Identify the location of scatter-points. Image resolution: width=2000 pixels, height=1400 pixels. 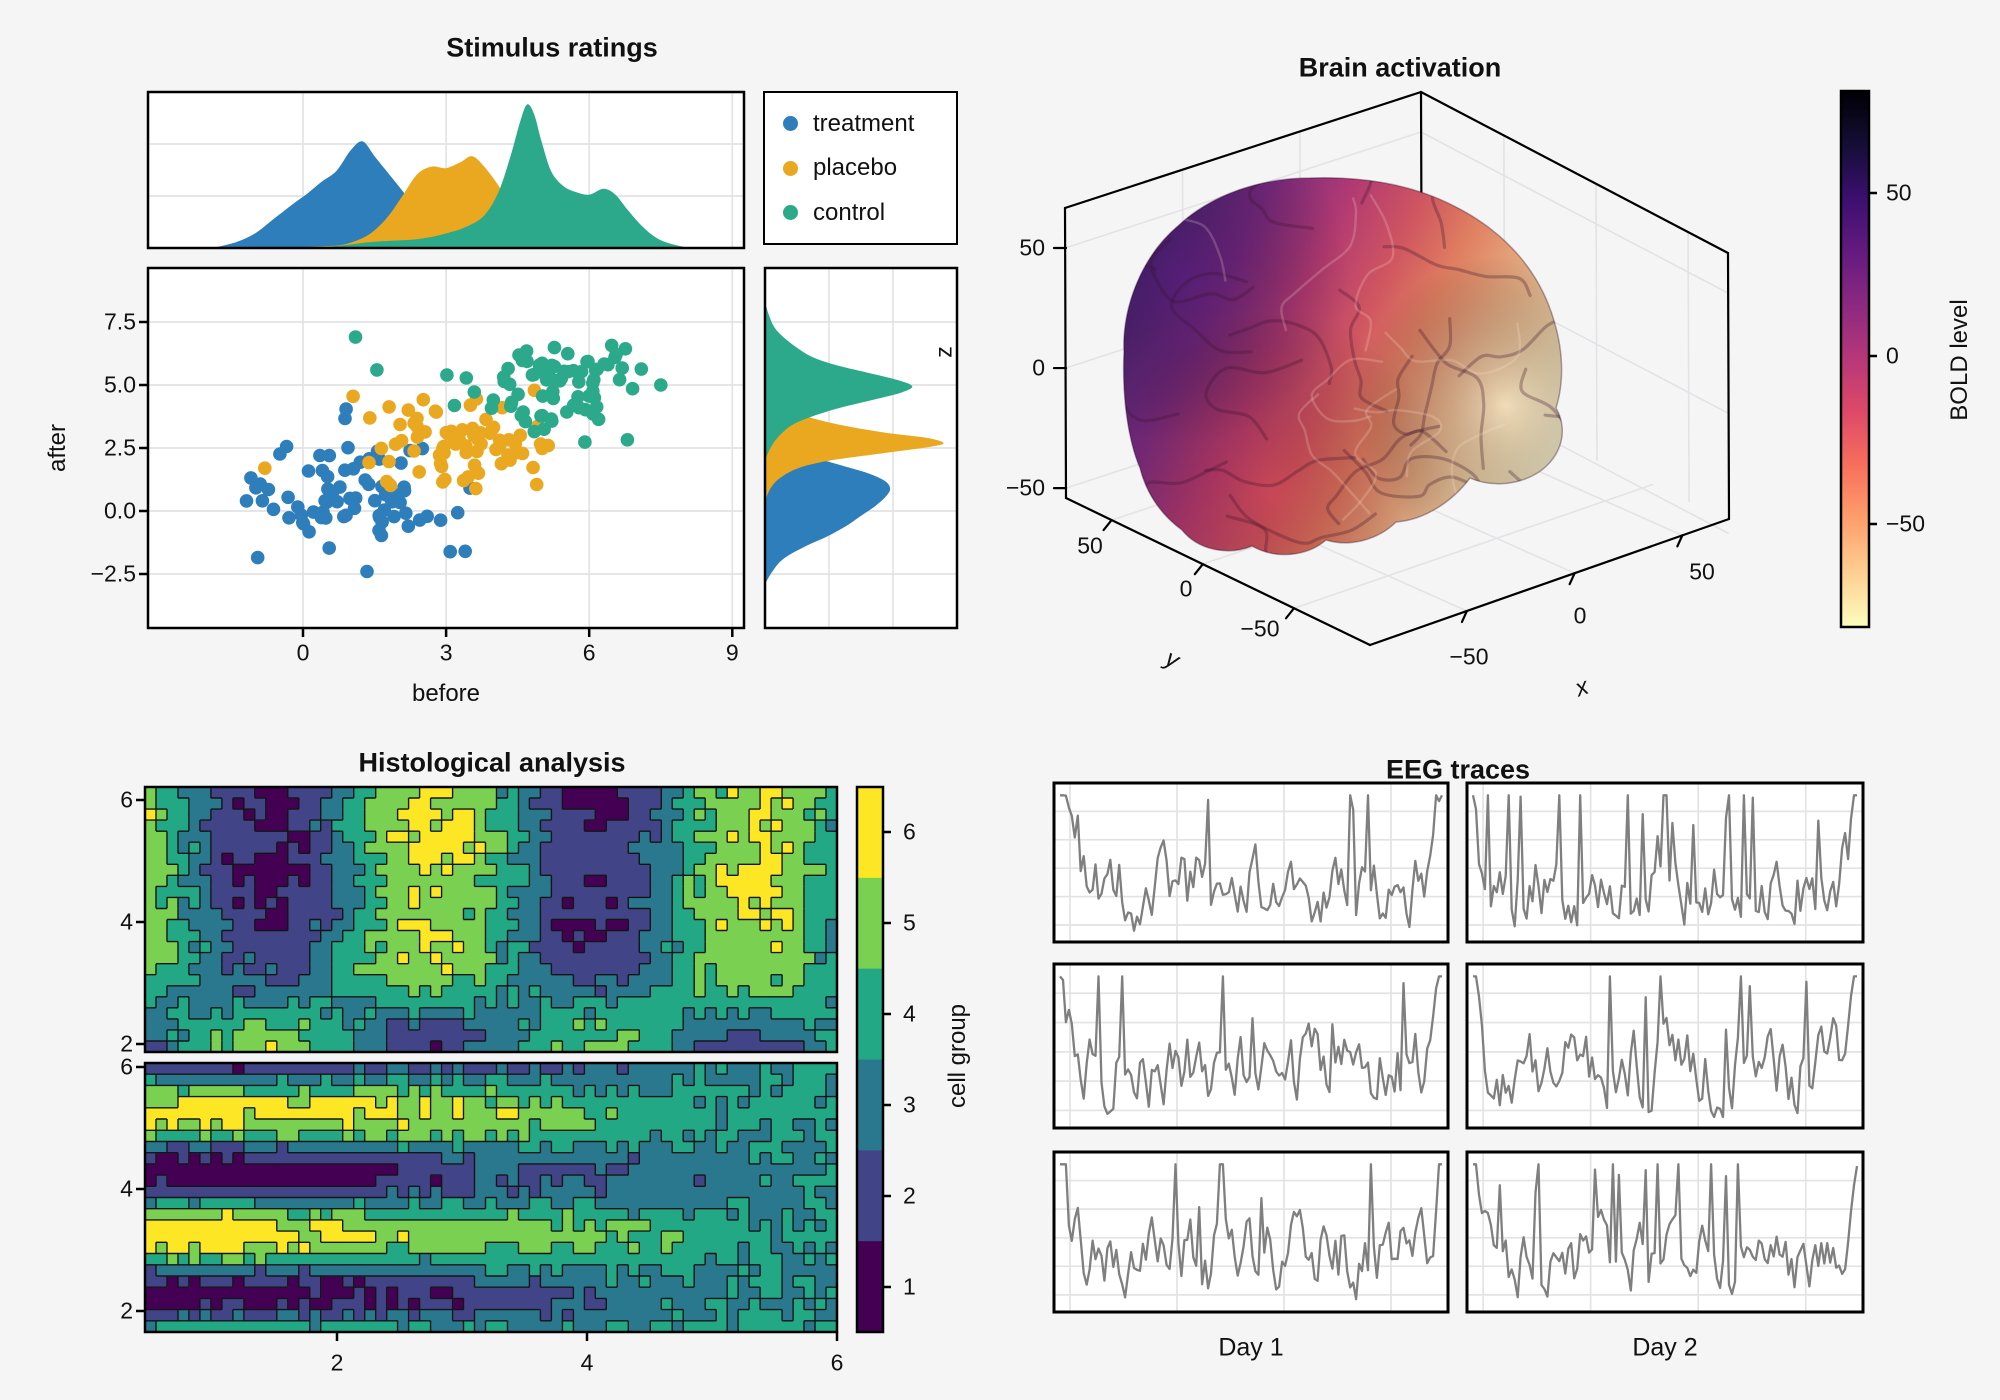
(453, 454).